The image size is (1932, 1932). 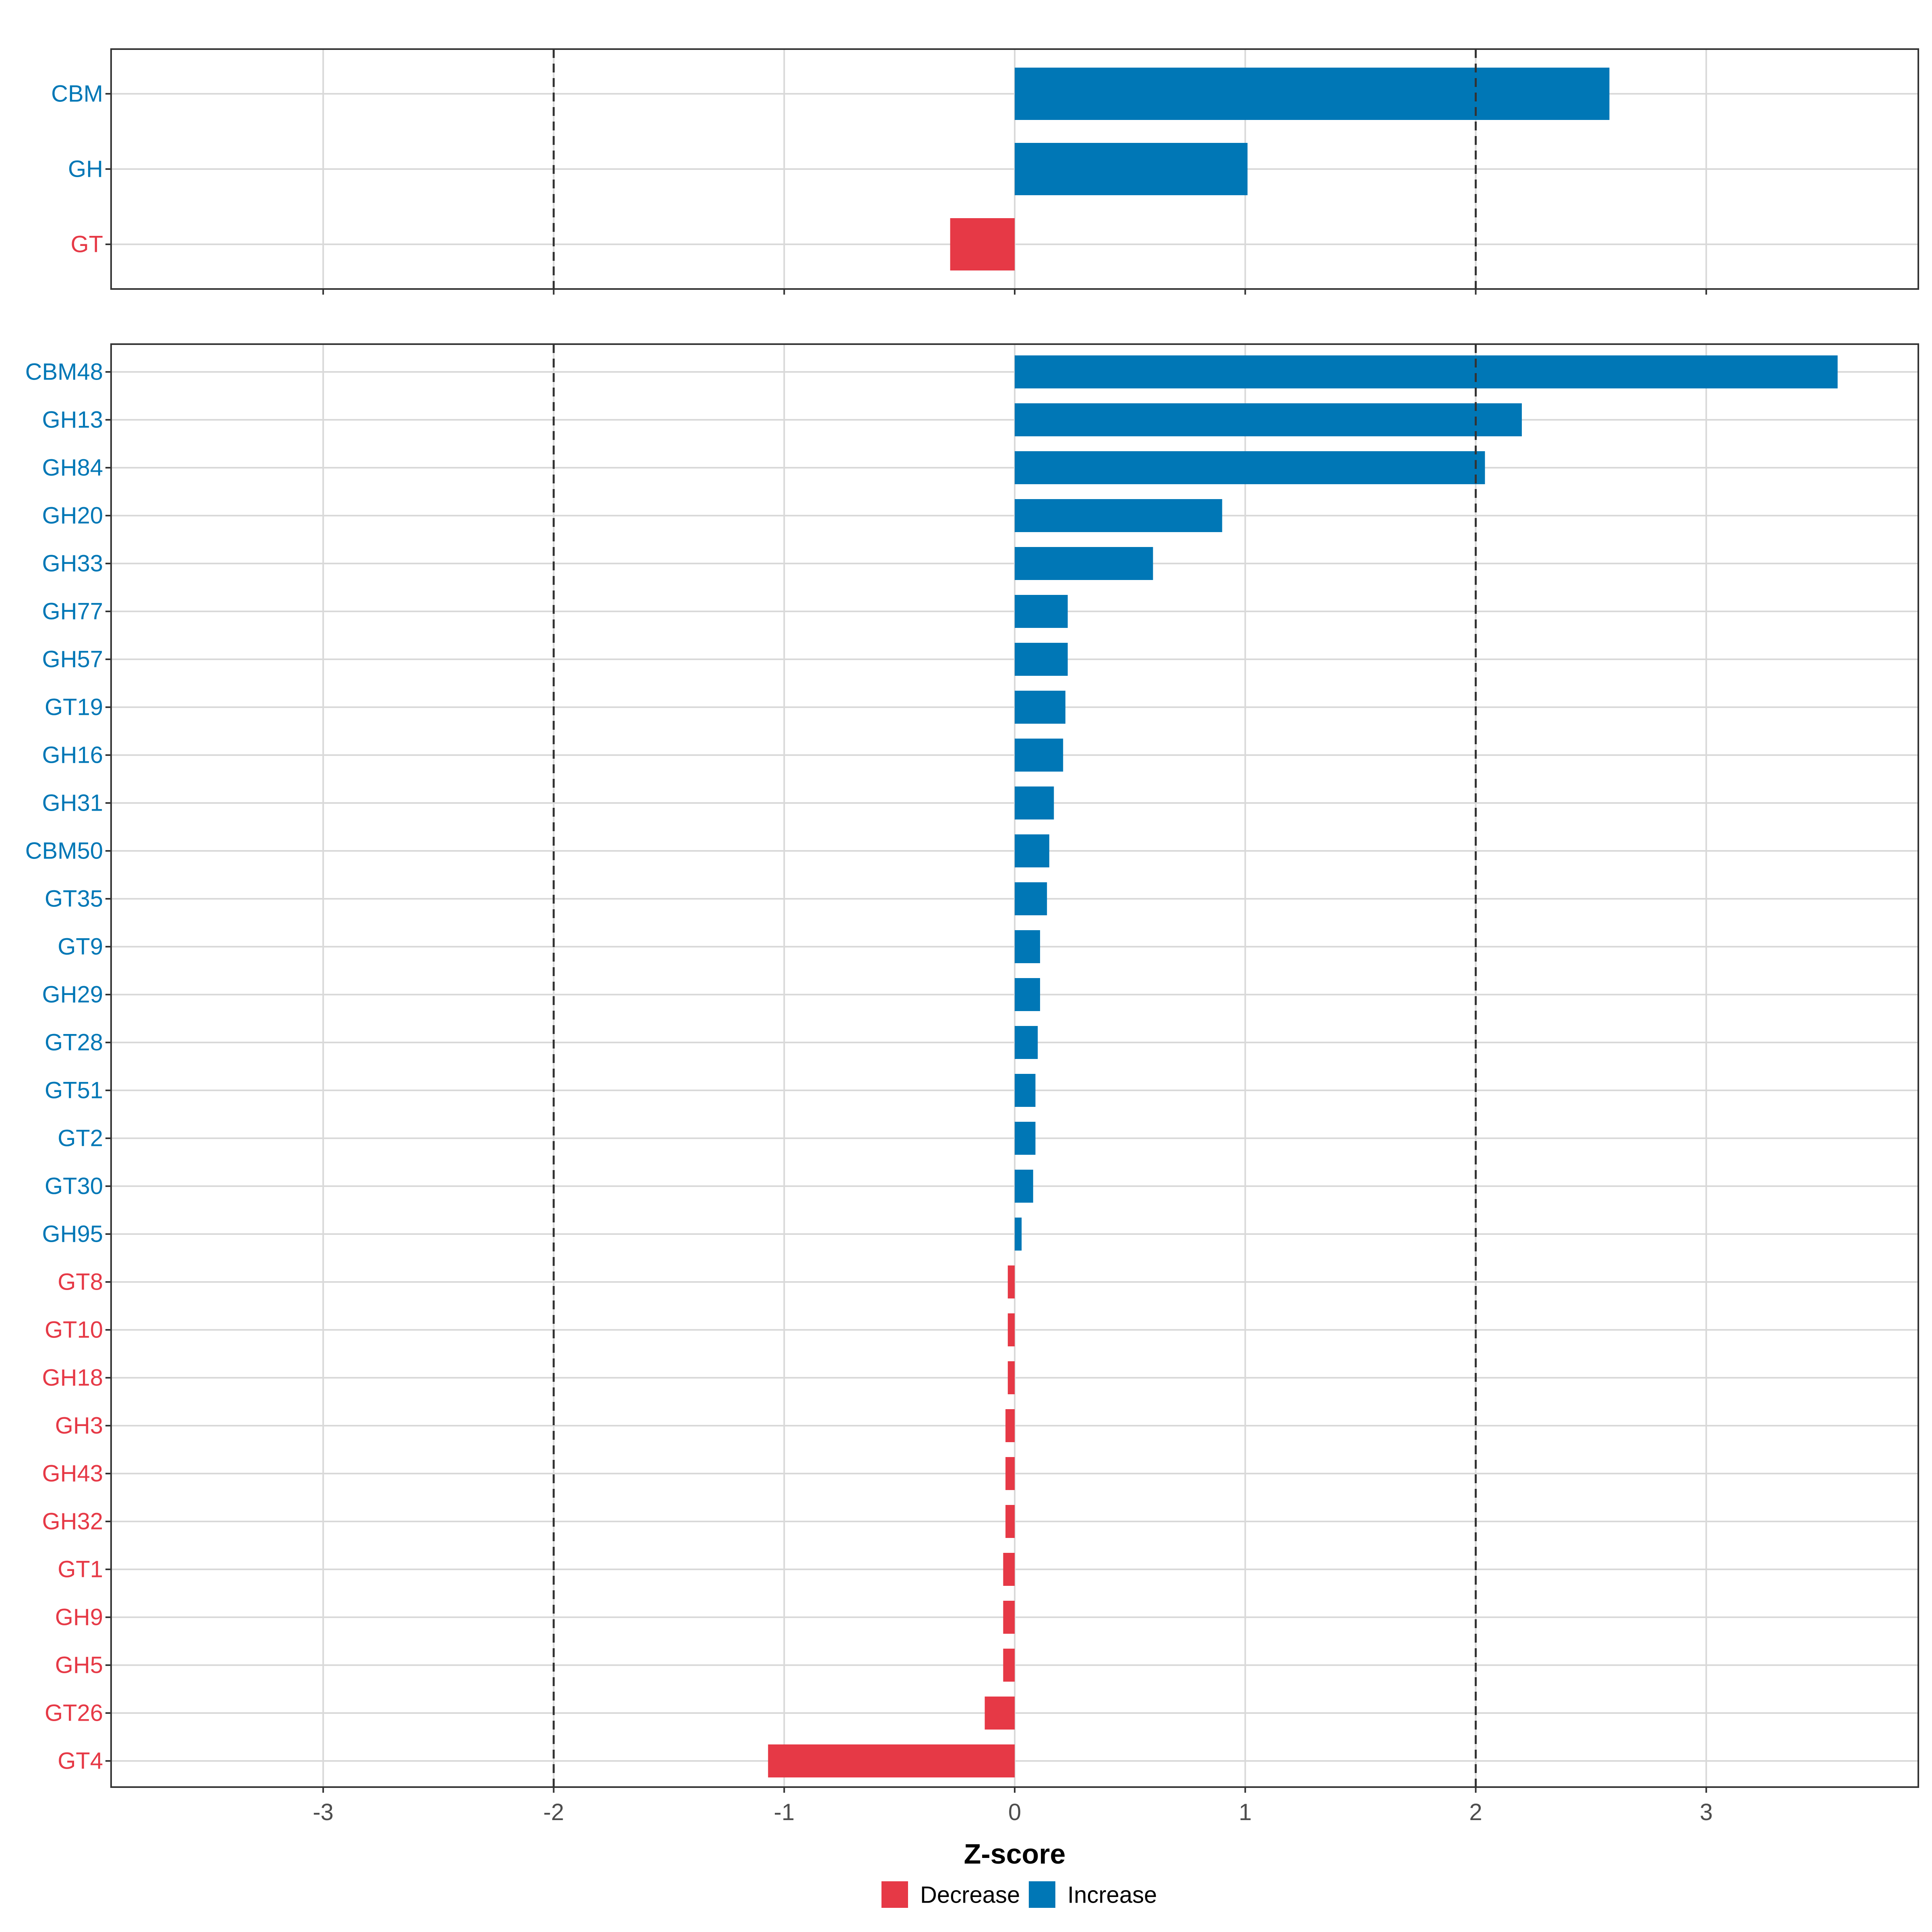 What do you see at coordinates (1475, 1812) in the screenshot?
I see `x-tick-label: 2` at bounding box center [1475, 1812].